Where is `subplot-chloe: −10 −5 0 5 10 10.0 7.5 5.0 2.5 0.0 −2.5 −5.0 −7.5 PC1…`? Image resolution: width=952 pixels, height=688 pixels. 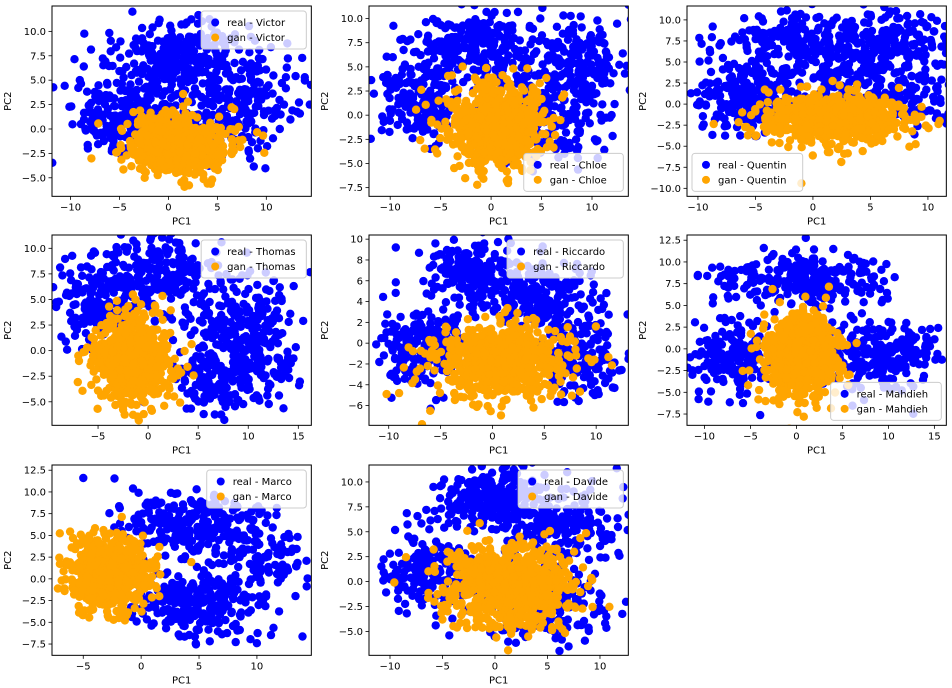
subplot-chloe: −10 −5 0 5 10 10.0 7.5 5.0 2.5 0.0 −2.5 −5.0 −7.5 PC1… is located at coordinates (475, 116).